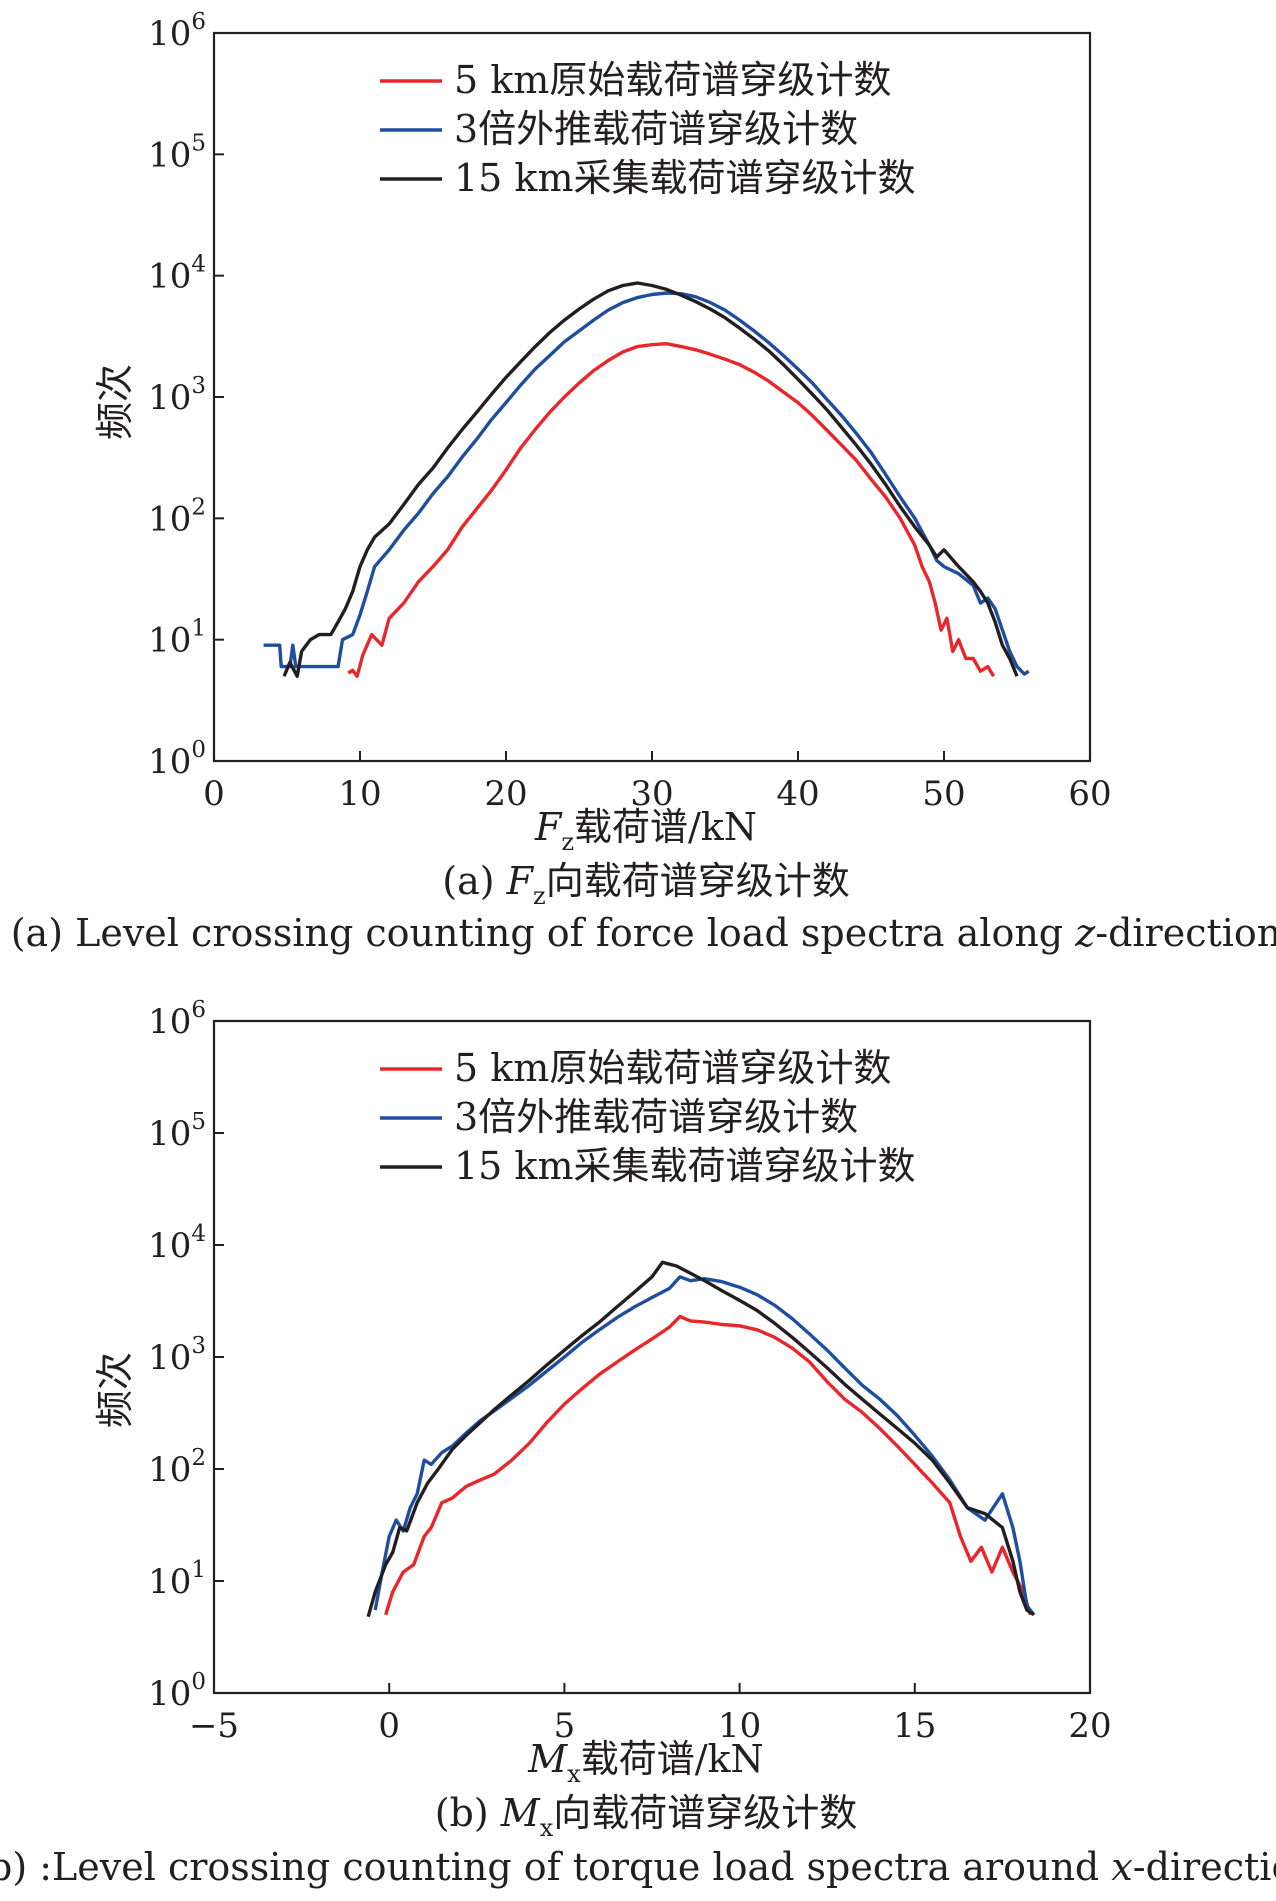 This screenshot has height=1901, width=1276. What do you see at coordinates (645, 1762) in the screenshot?
I see `x-axis-title-b: Mx载荷谱/kN` at bounding box center [645, 1762].